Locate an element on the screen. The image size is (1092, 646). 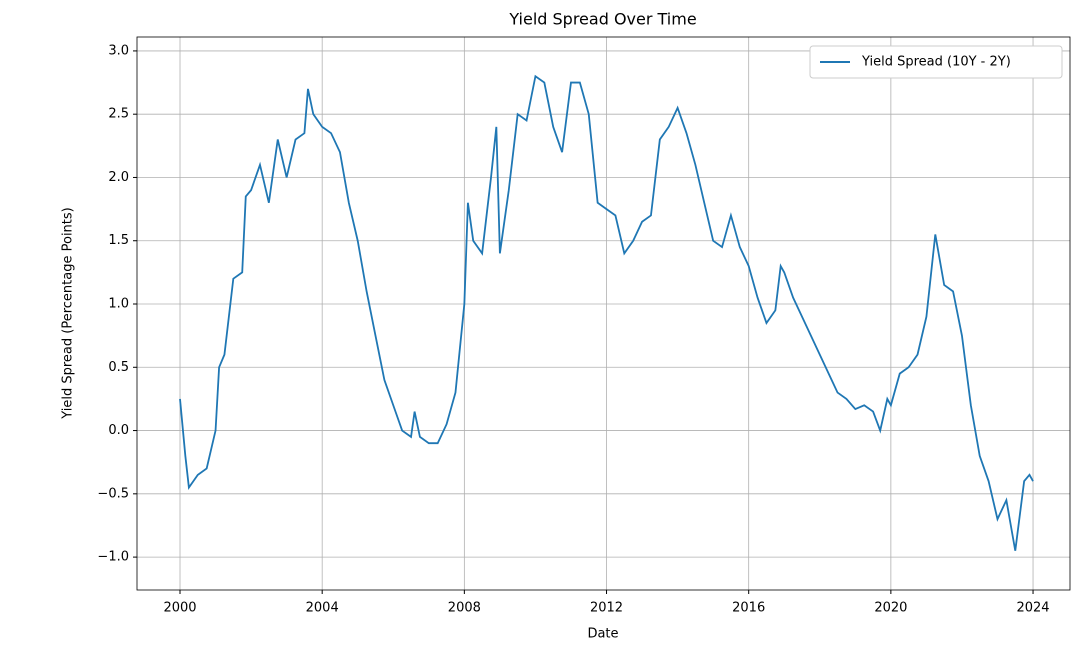
x-tick-label: 2016 is located at coordinates (748, 608).